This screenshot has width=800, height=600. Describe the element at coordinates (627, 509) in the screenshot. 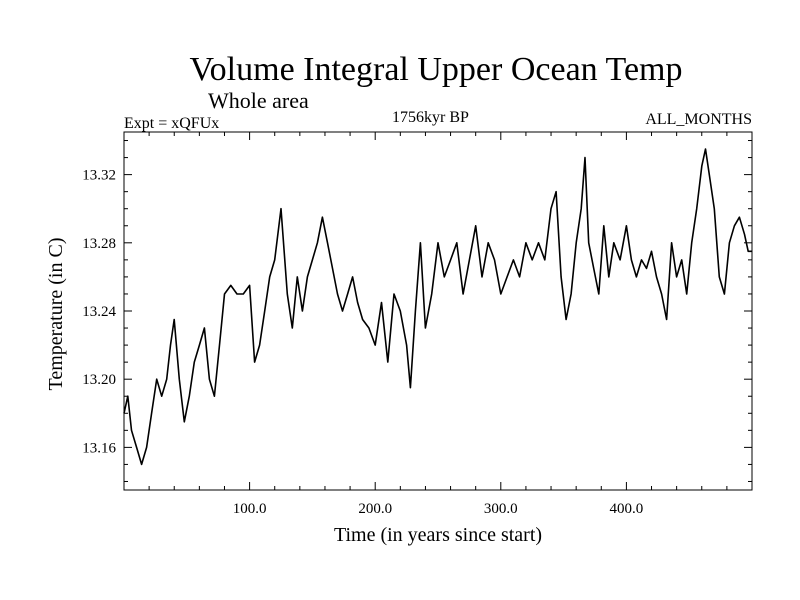

I see `x-tick-label: 400.0` at that location.